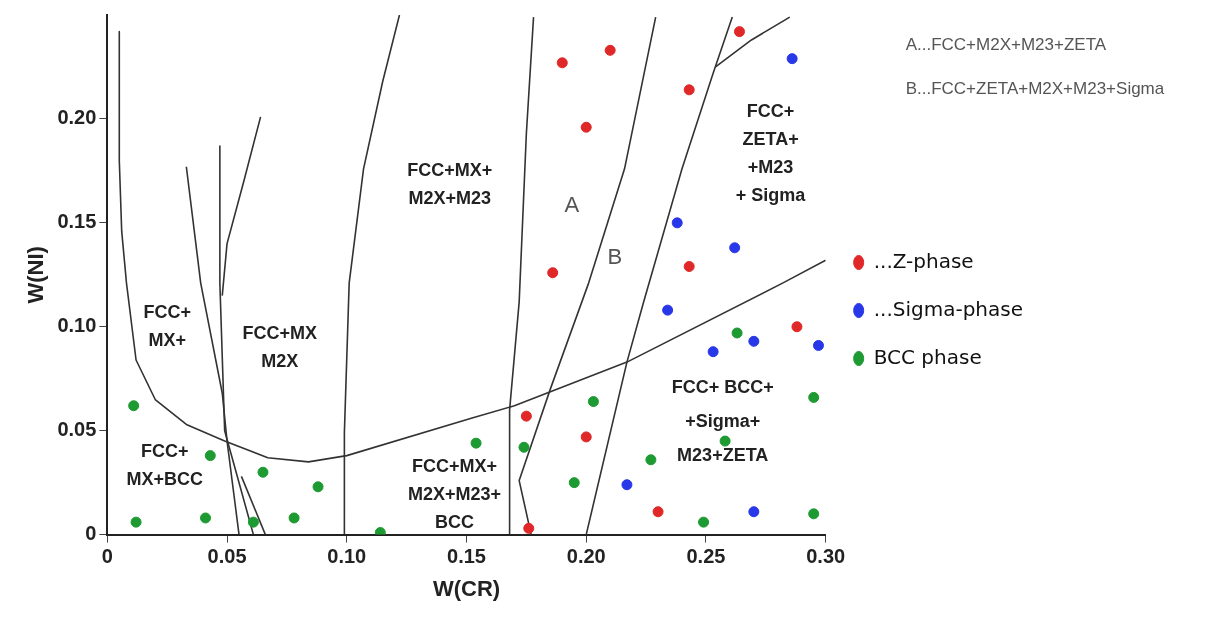 The width and height of the screenshot is (1223, 617). I want to click on legend-label: ...Z-phase, so click(923, 260).